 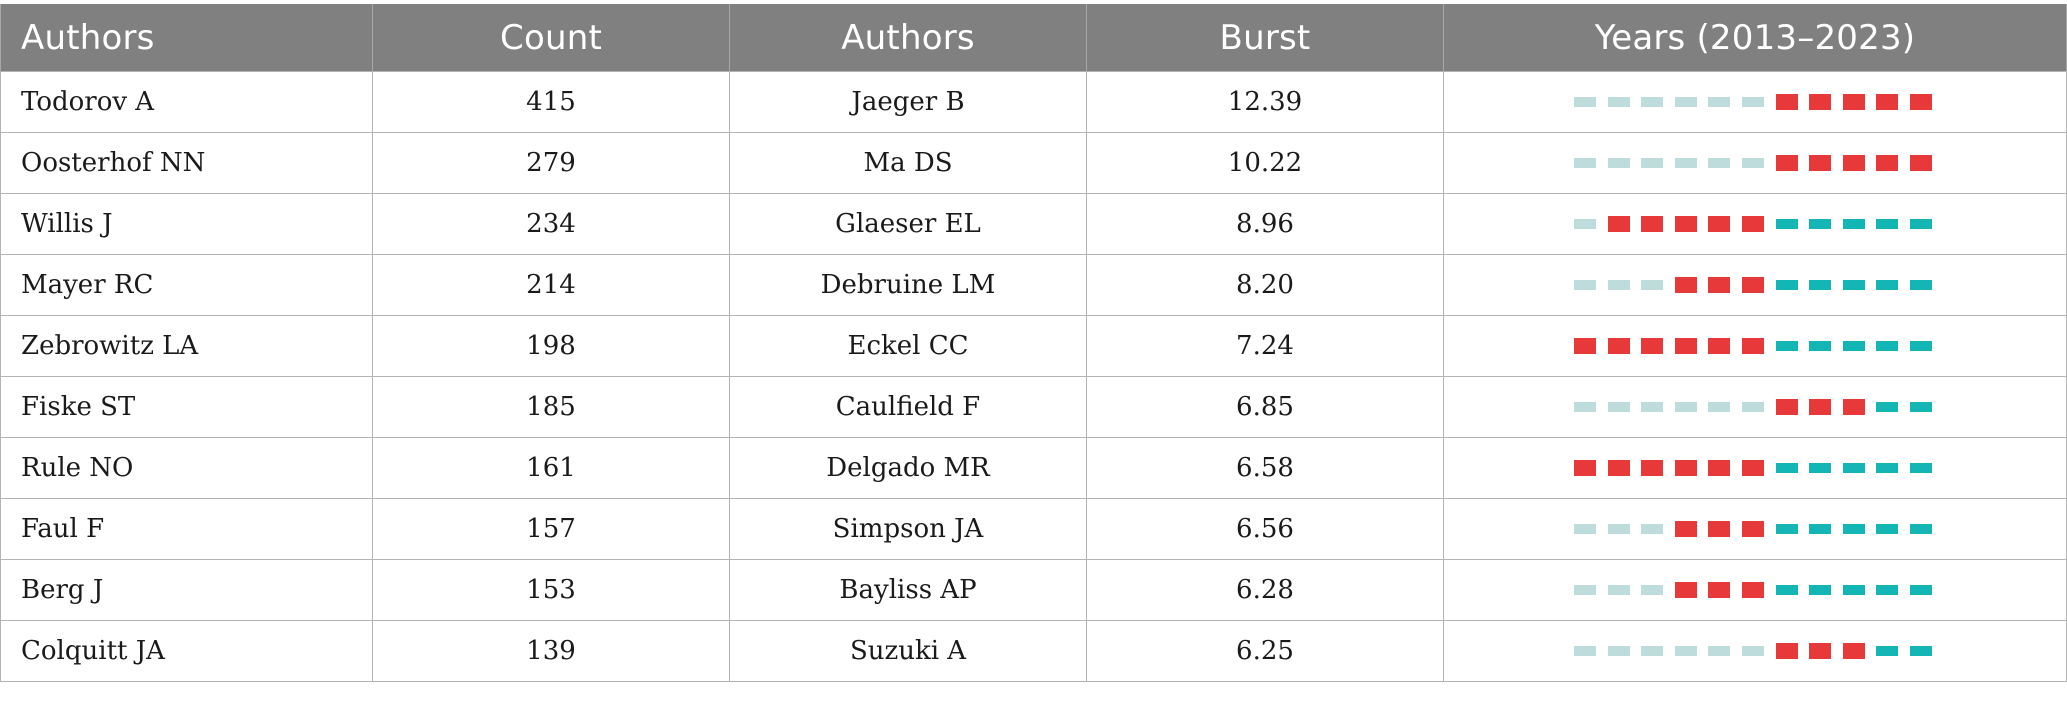 I want to click on cell-burst: 7.24, so click(x=1265, y=346).